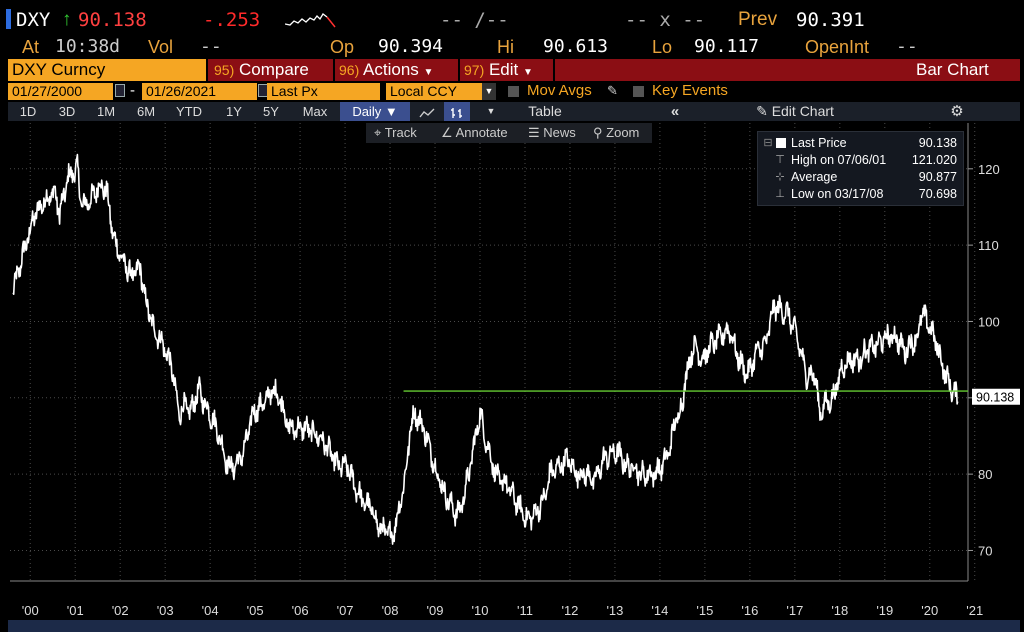  What do you see at coordinates (988, 245) in the screenshot?
I see `y-tick-label: 110` at bounding box center [988, 245].